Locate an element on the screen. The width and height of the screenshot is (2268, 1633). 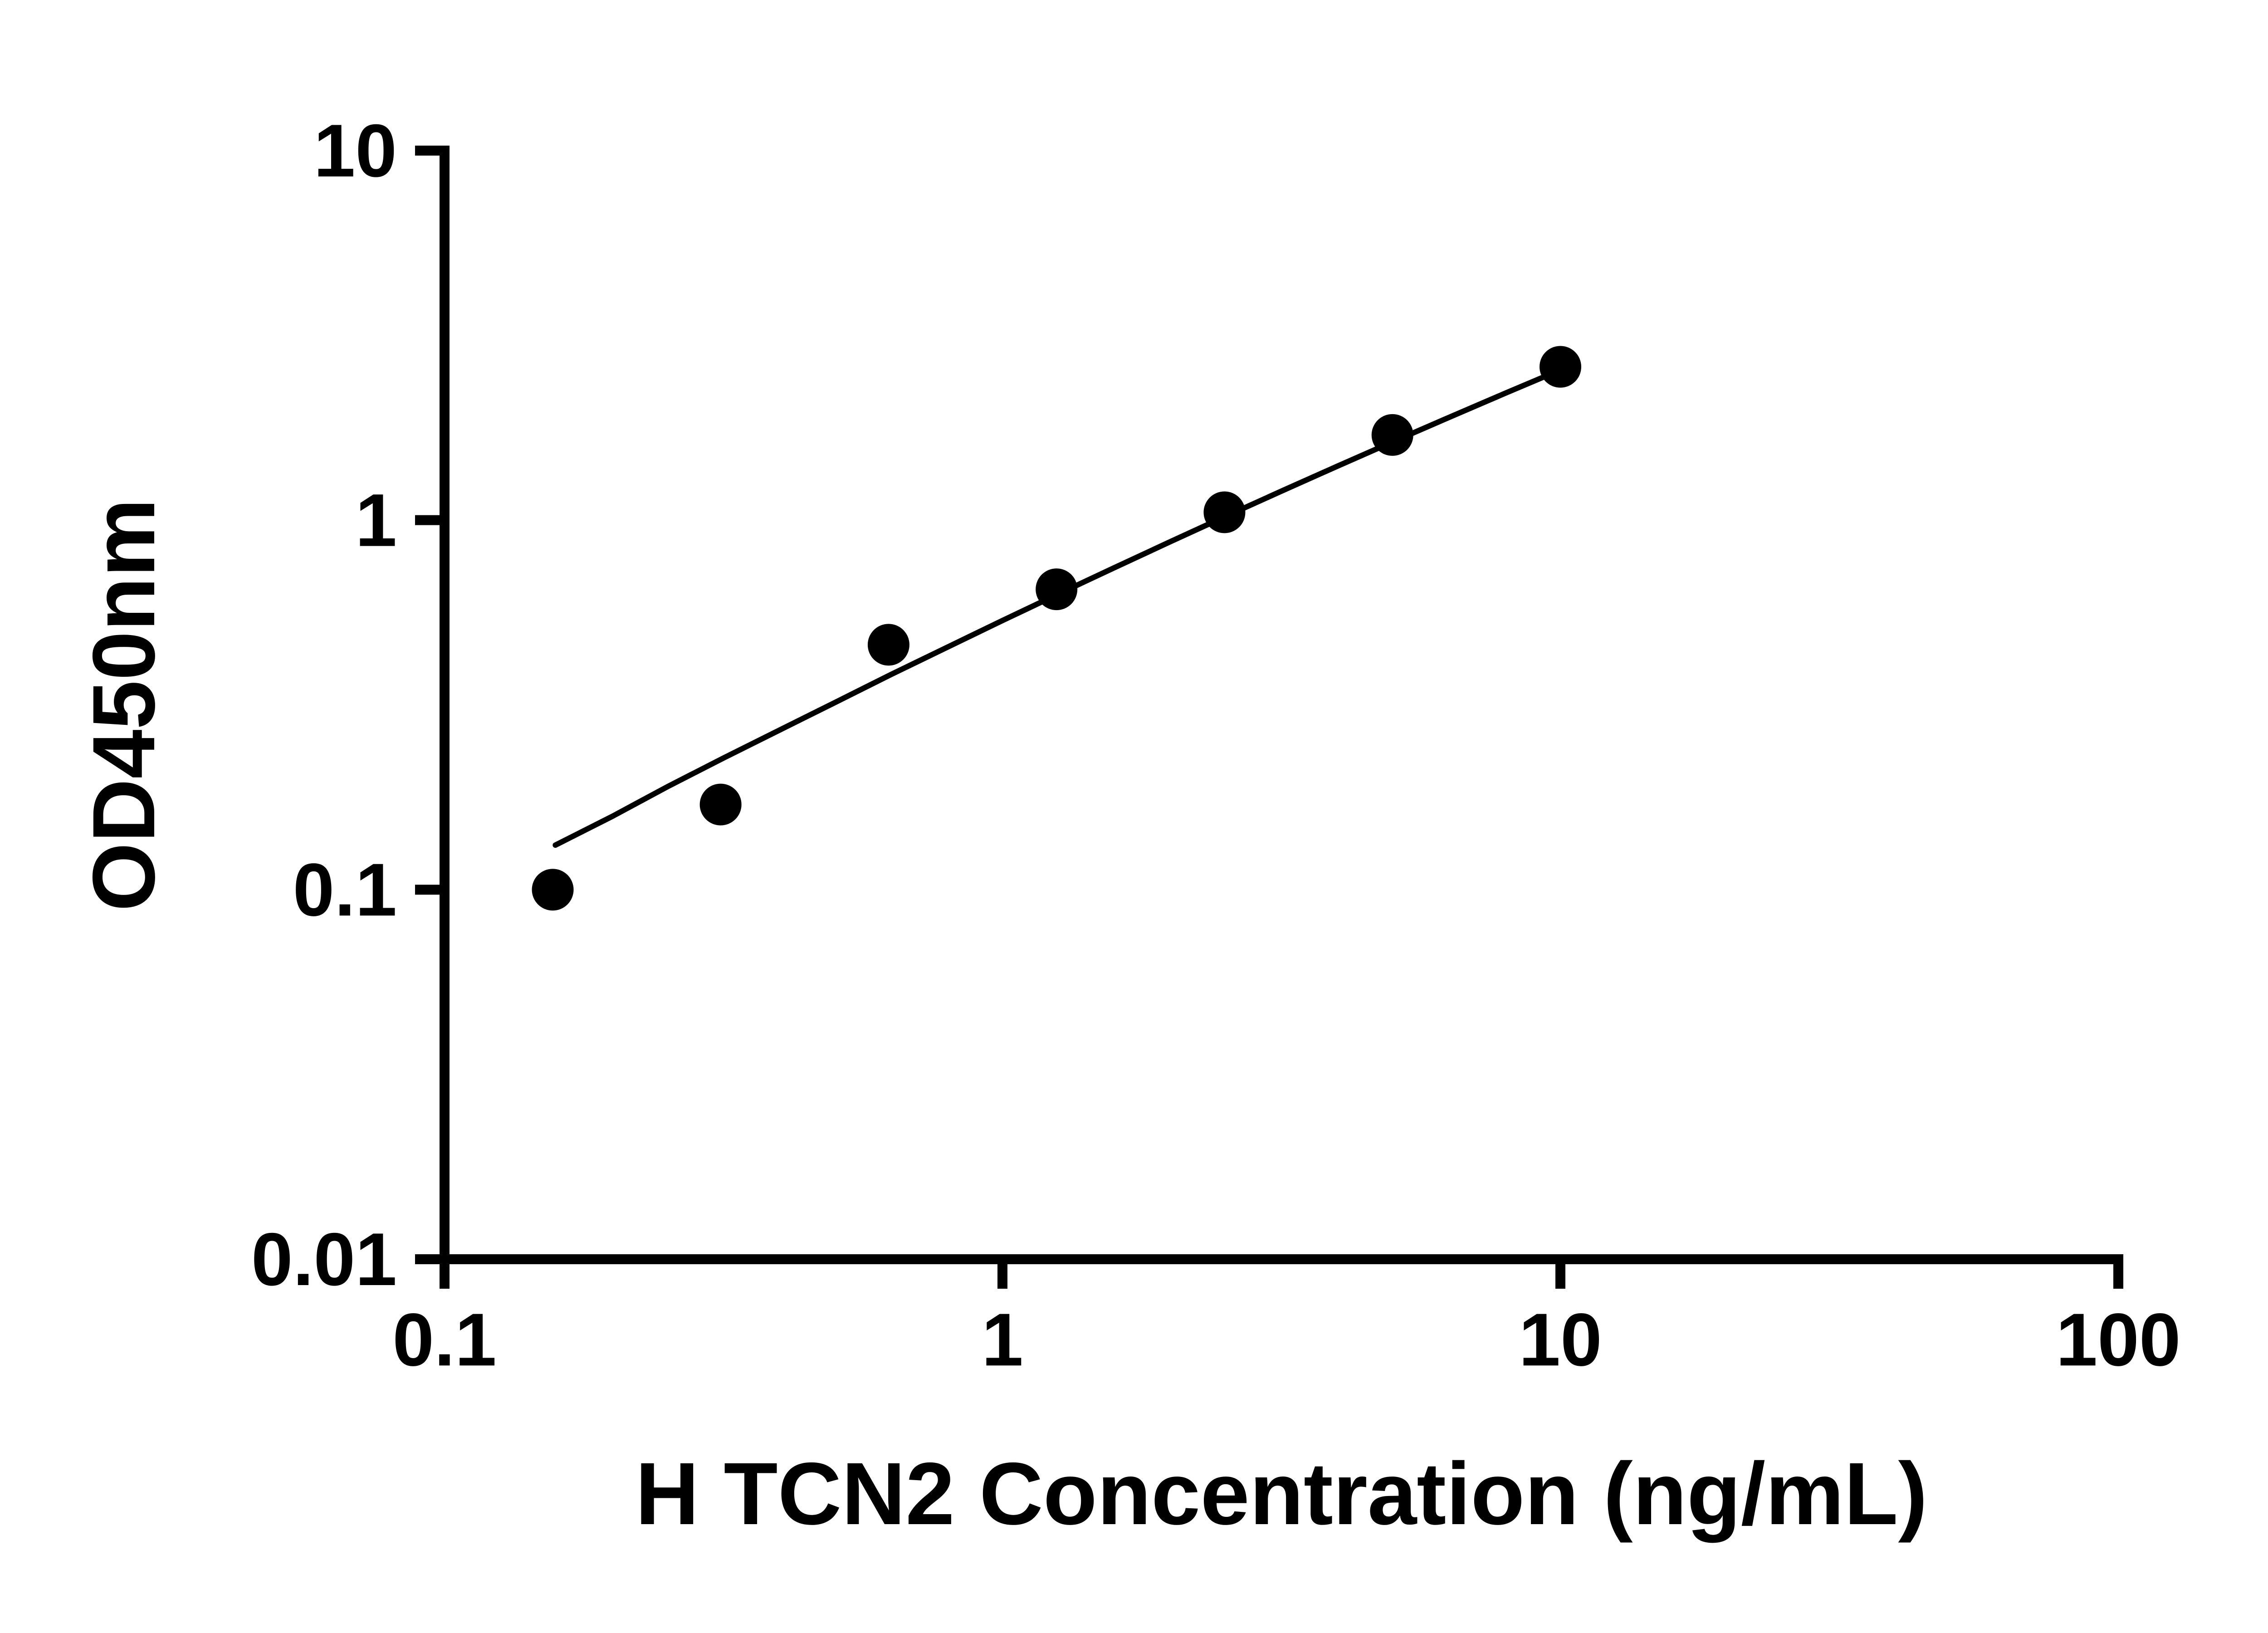
y-tick-label: 0.01 is located at coordinates (324, 1259).